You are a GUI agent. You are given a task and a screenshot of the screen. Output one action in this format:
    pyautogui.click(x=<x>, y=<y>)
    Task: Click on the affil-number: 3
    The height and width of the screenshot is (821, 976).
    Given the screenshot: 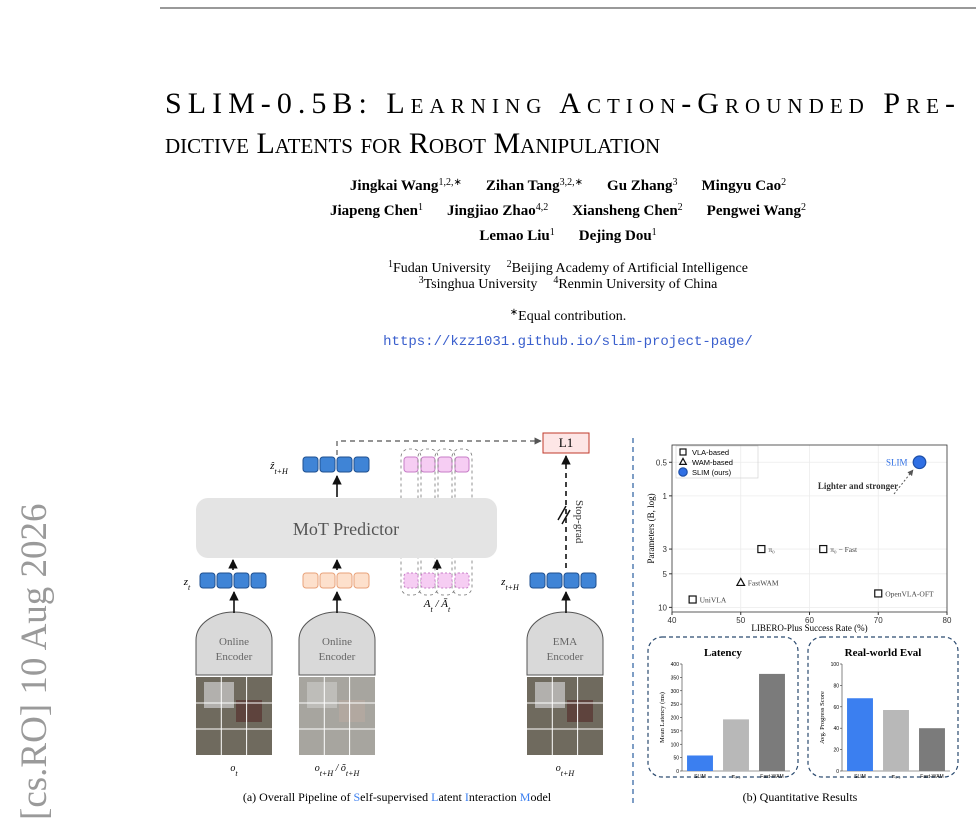 What is the action you would take?
    pyautogui.click(x=421, y=280)
    